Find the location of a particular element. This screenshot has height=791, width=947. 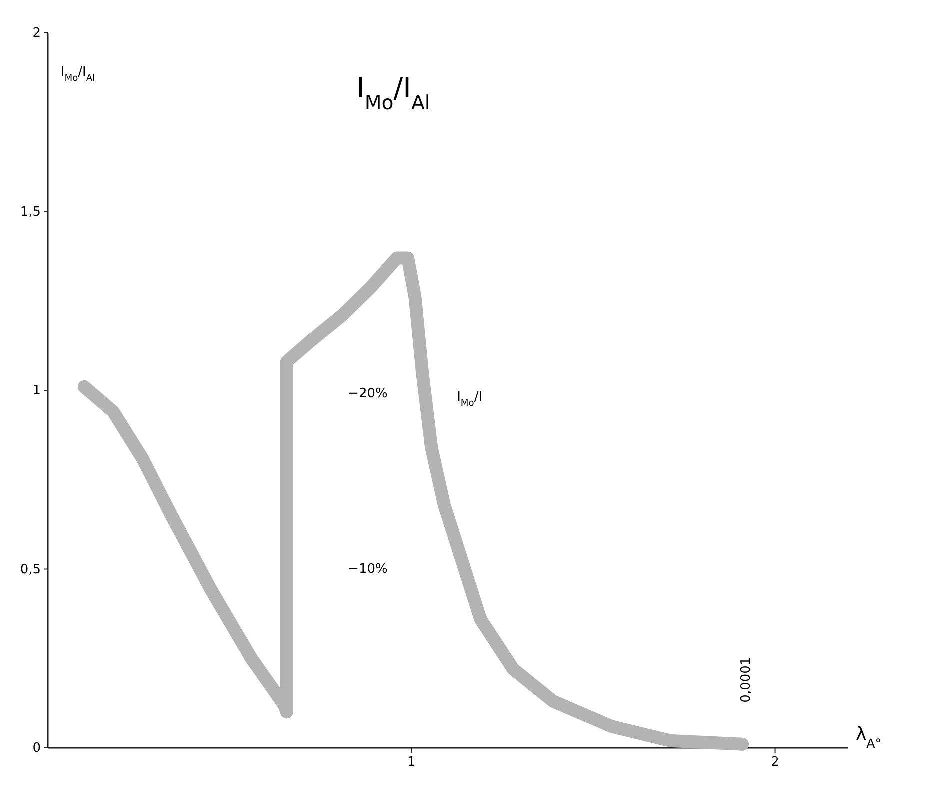

y-tick-label: 1 is located at coordinates (36, 391).